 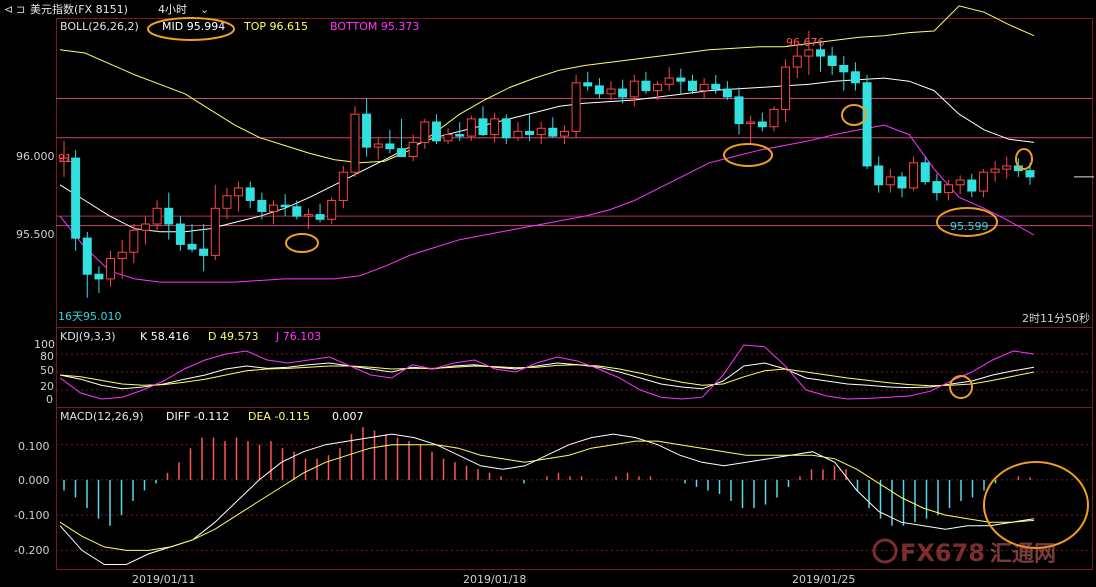 I want to click on macd-tick-0-1: 0.100, so click(x=34, y=446).